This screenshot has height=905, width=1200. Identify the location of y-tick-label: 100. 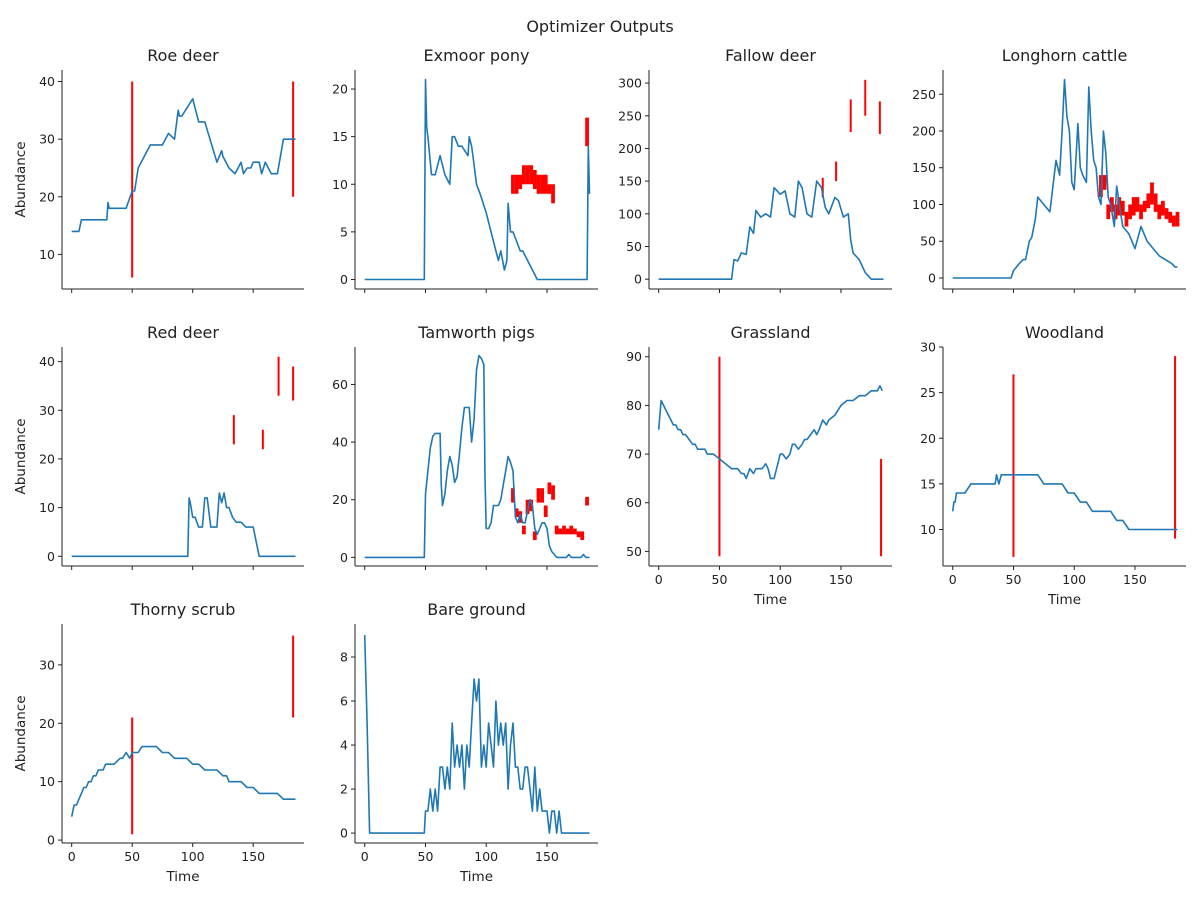
(630, 213).